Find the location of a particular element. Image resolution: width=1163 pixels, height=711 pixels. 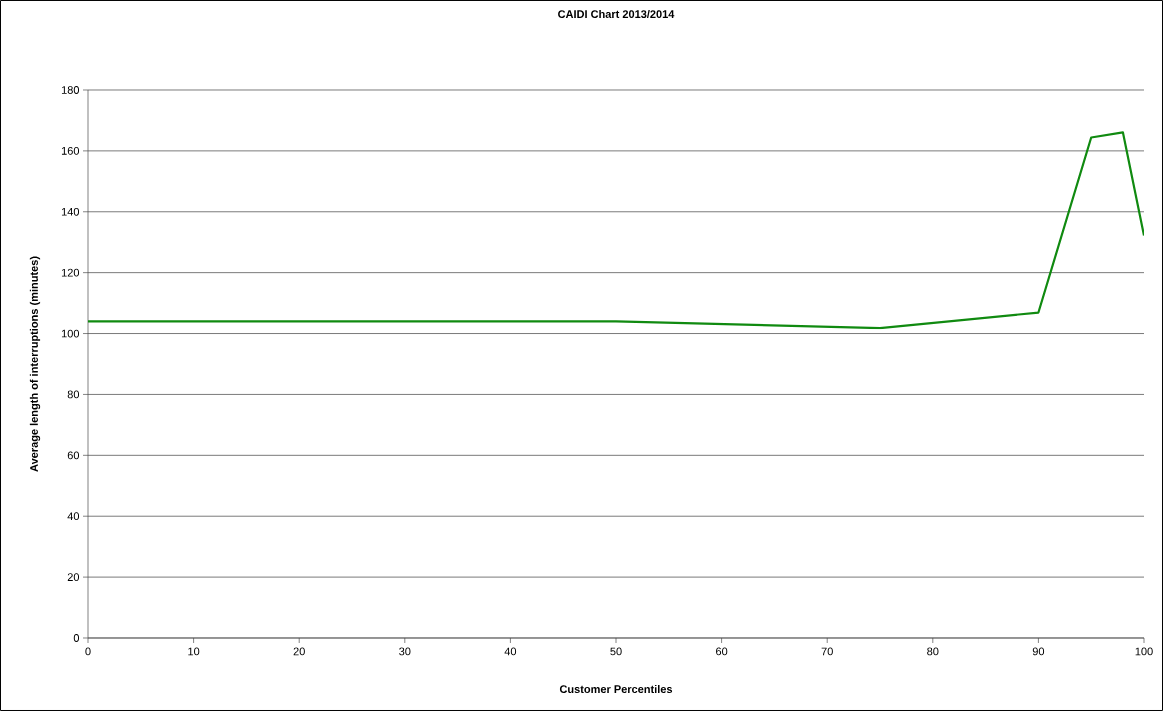

y-tick-label: 80 is located at coordinates (73, 394).